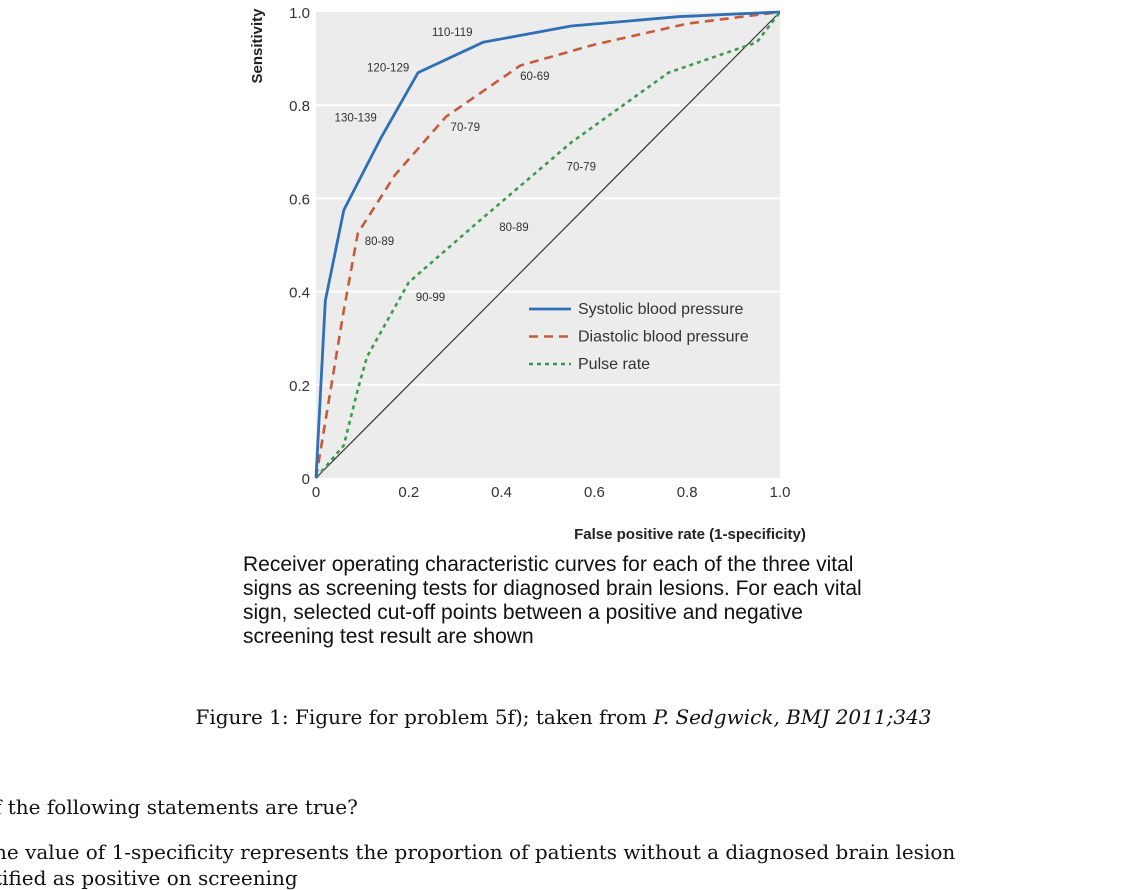 This screenshot has height=890, width=1127. Describe the element at coordinates (690, 534) in the screenshot. I see `x-axis-label: False positive rate (1-specificity)` at that location.